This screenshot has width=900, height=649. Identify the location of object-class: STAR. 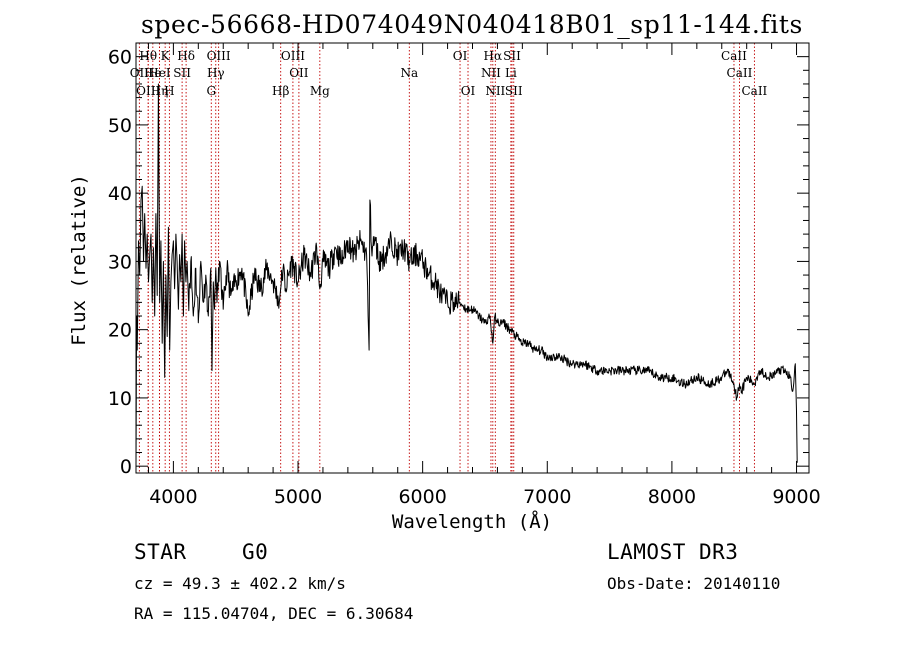
(160, 552).